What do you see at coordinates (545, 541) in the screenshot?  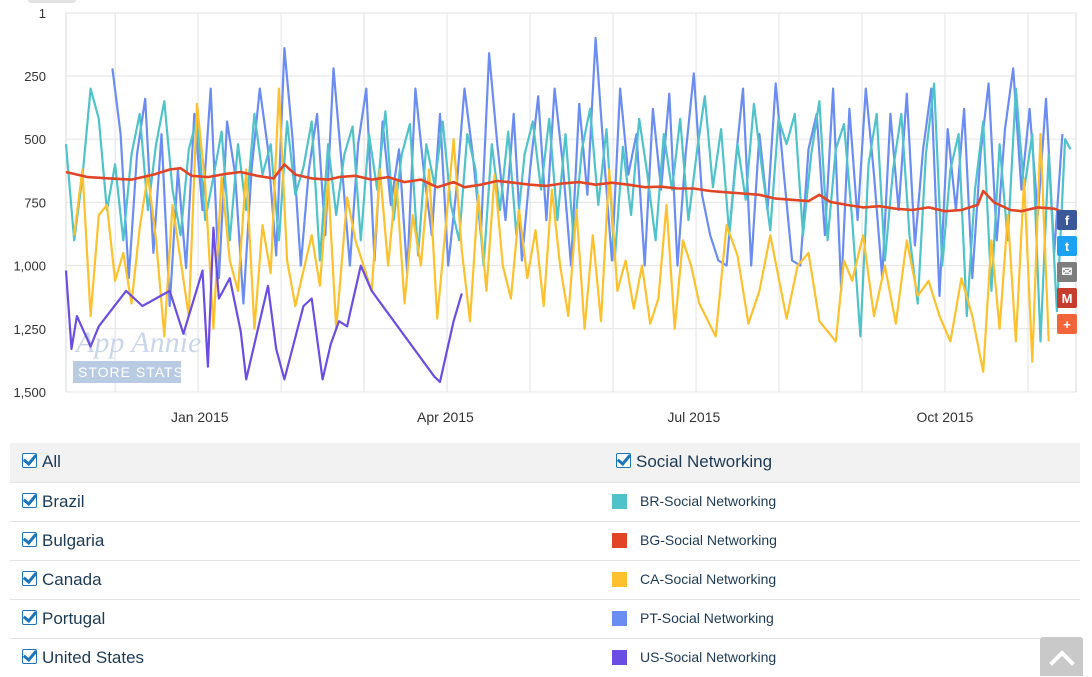 I see `legend-row-bulgaria: Bulgaria BG-Social Networking` at bounding box center [545, 541].